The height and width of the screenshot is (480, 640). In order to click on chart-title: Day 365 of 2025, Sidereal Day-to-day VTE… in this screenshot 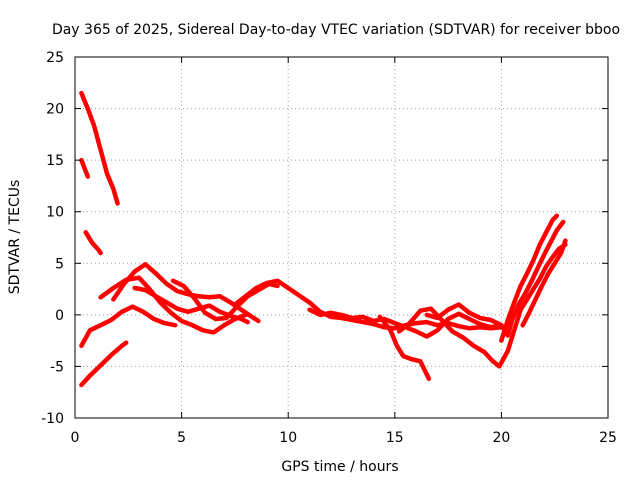, I will do `click(336, 30)`.